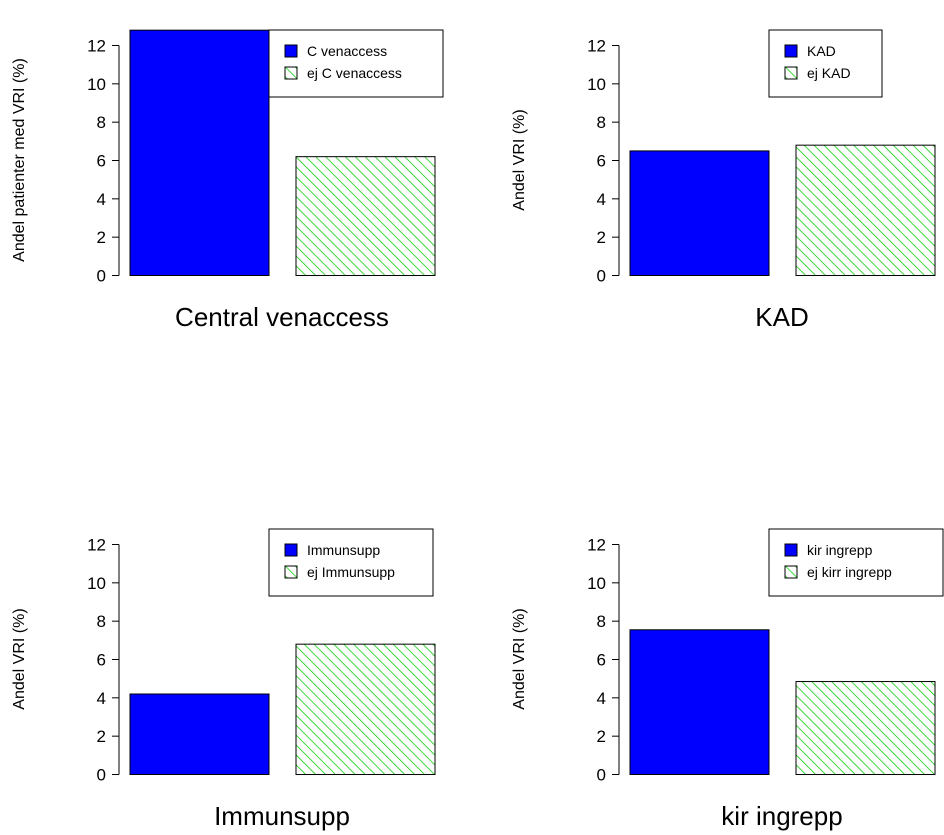  I want to click on legend-label: C venaccess, so click(347, 51).